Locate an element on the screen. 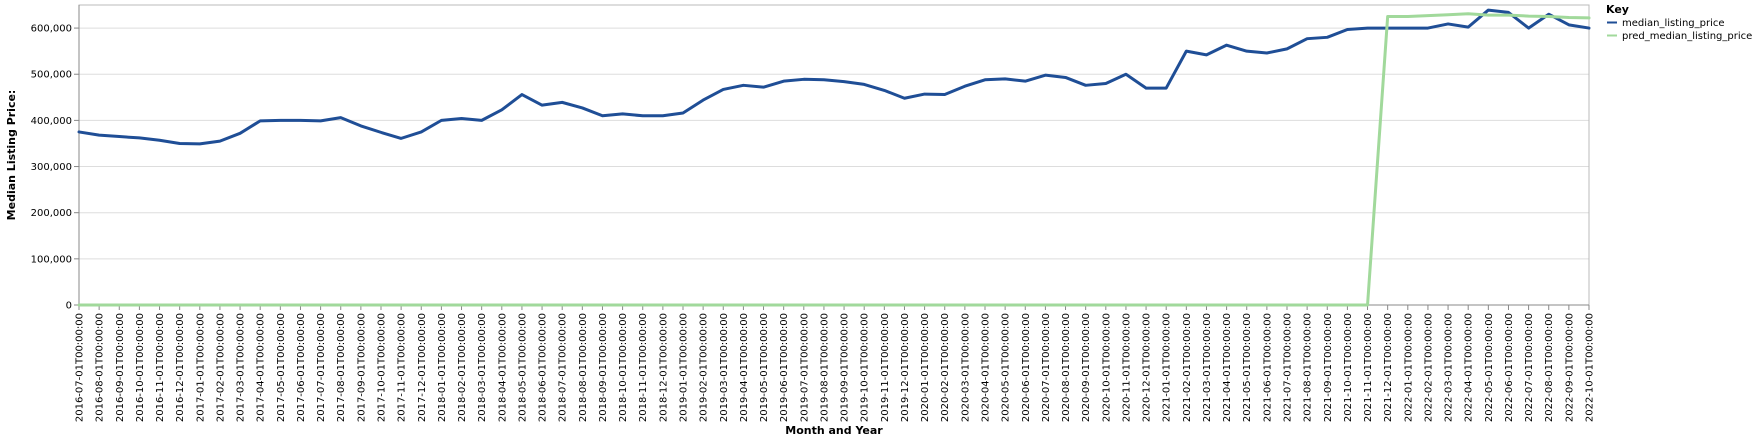  x-tick-label: 2018-07-01T00:00:00 is located at coordinates (563, 367).